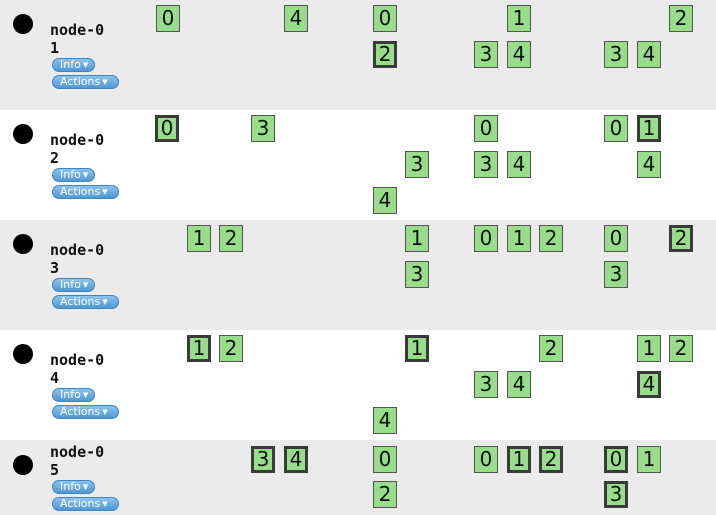 The width and height of the screenshot is (716, 515). Describe the element at coordinates (77, 149) in the screenshot. I see `node-name: node-02` at that location.